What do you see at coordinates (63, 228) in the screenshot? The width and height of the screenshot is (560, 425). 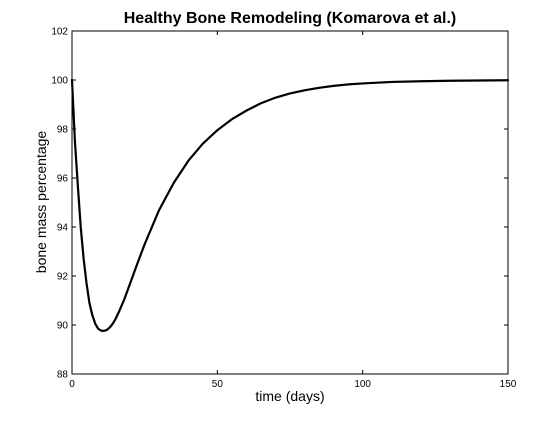 I see `y-tick-label: 94` at bounding box center [63, 228].